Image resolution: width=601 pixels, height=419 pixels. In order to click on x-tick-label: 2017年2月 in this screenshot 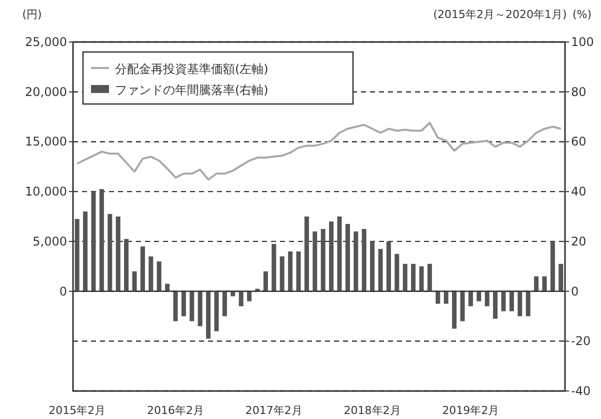, I will do `click(273, 410)`.